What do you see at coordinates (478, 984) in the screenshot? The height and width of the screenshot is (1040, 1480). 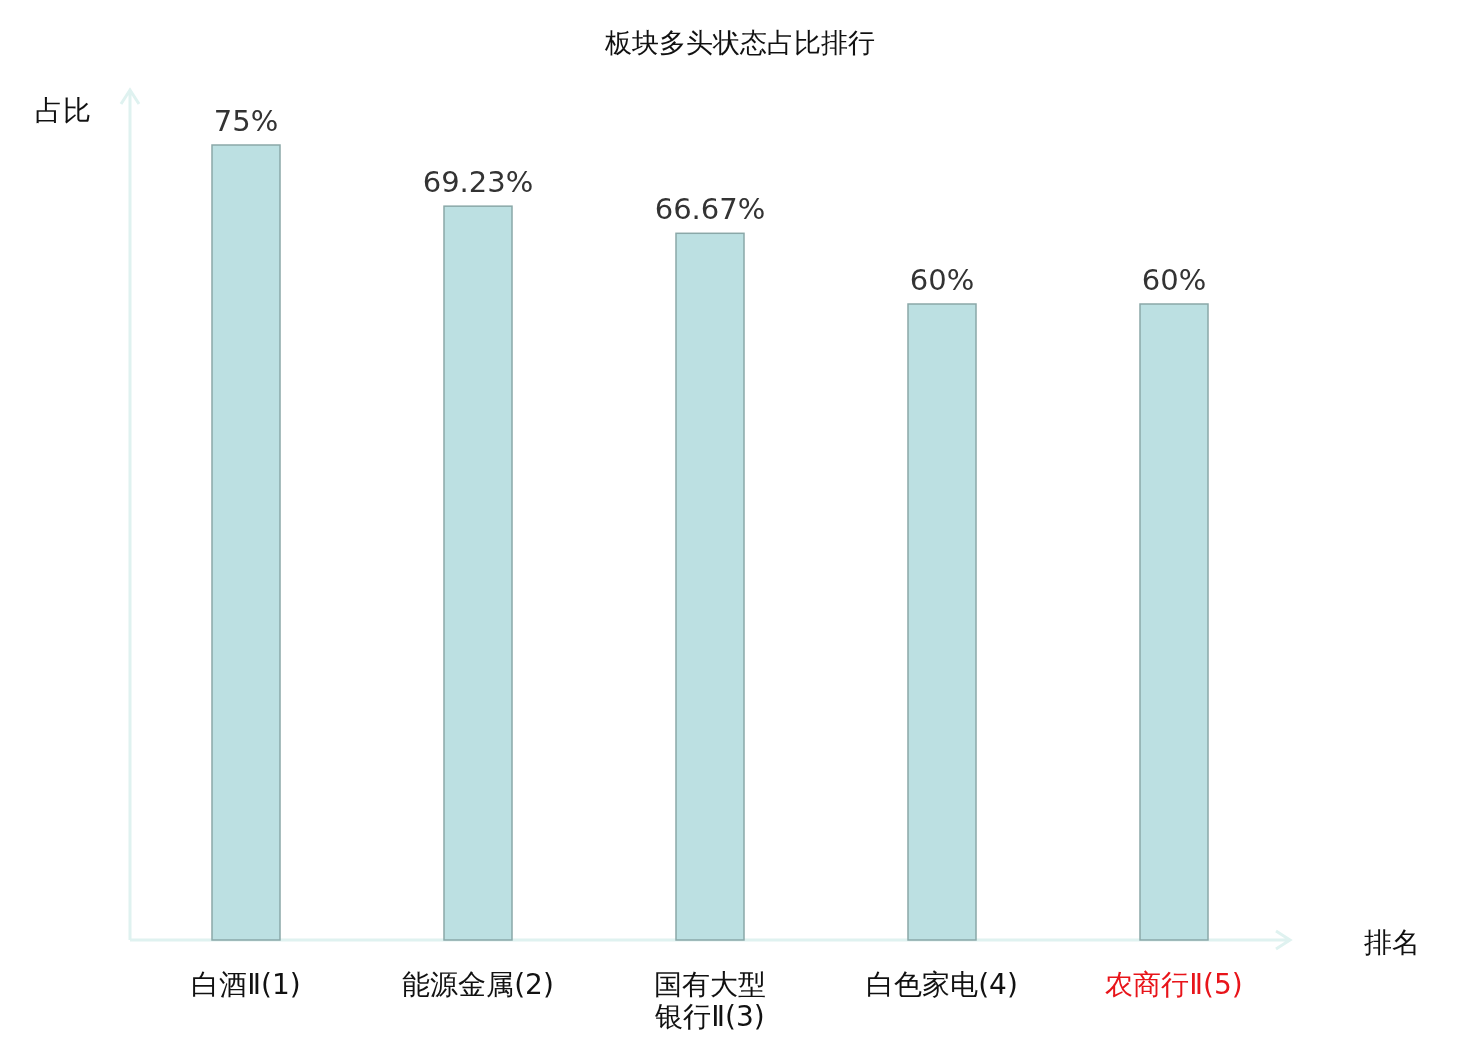 I see `x-tick-label: 能源金属(2)` at bounding box center [478, 984].